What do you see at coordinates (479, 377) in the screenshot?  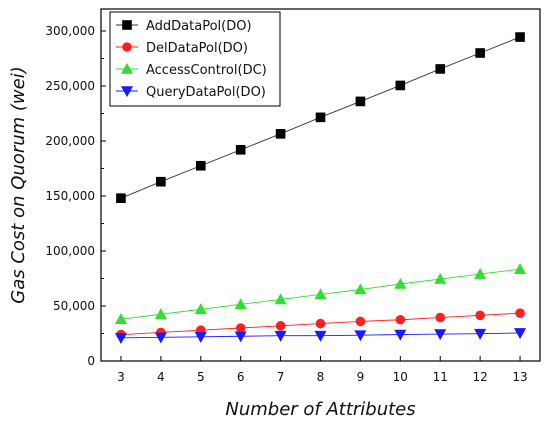 I see `x-tick-label: 12` at bounding box center [479, 377].